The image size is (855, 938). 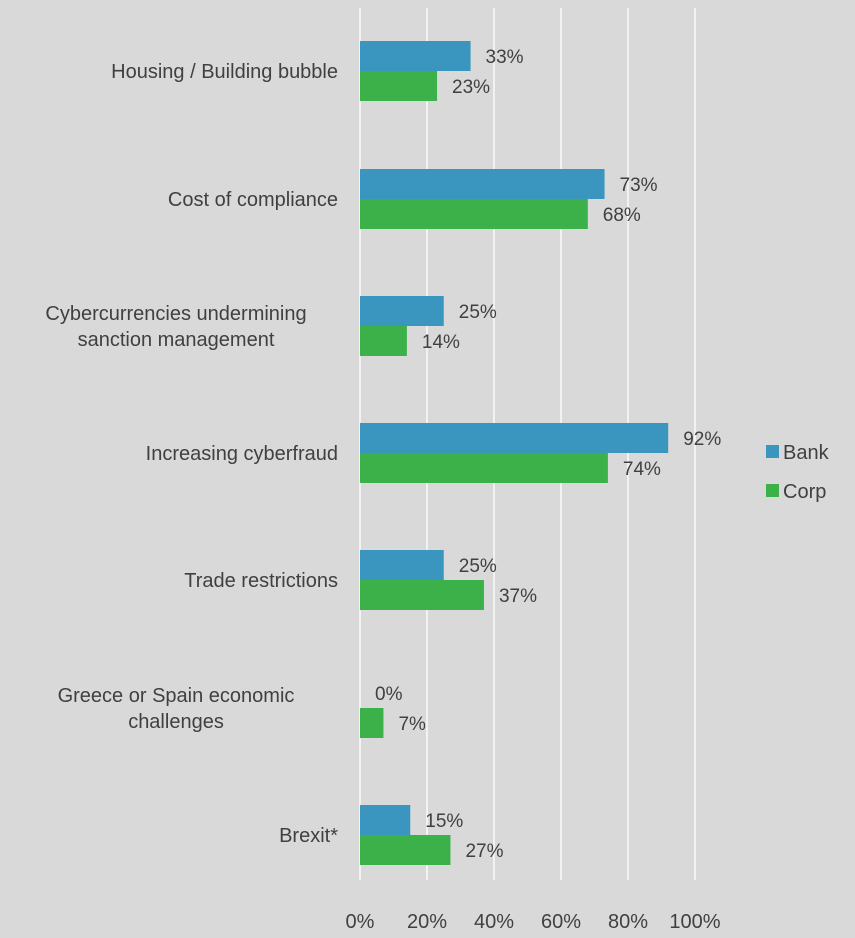 I want to click on x-tick-label: 100%, so click(x=694, y=922).